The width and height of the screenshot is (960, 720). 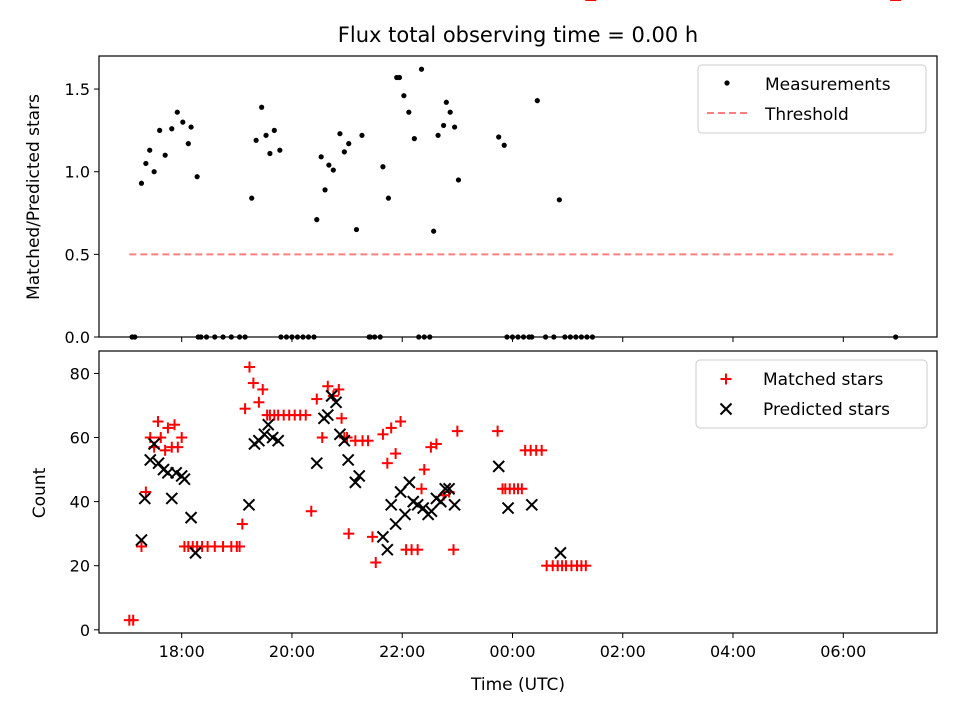 What do you see at coordinates (77, 89) in the screenshot?
I see `top-y-tick-label: 1.5` at bounding box center [77, 89].